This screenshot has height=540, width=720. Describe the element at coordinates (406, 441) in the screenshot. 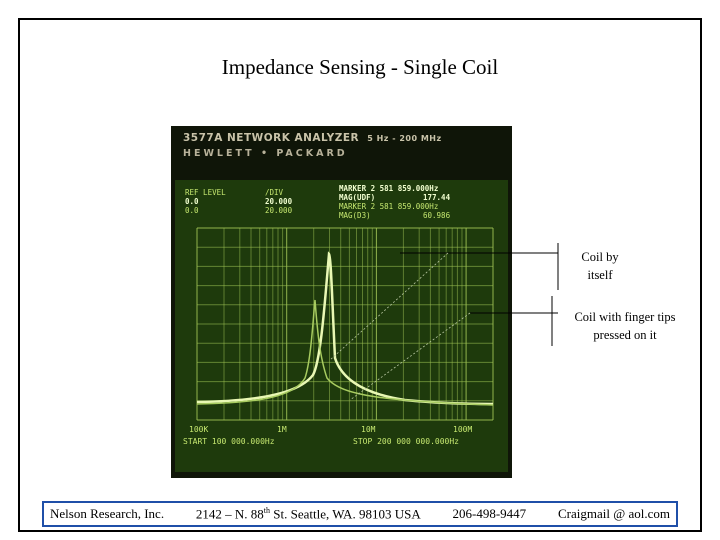

I see `stop-readout: STOP 200 000 000.000Hz` at that location.